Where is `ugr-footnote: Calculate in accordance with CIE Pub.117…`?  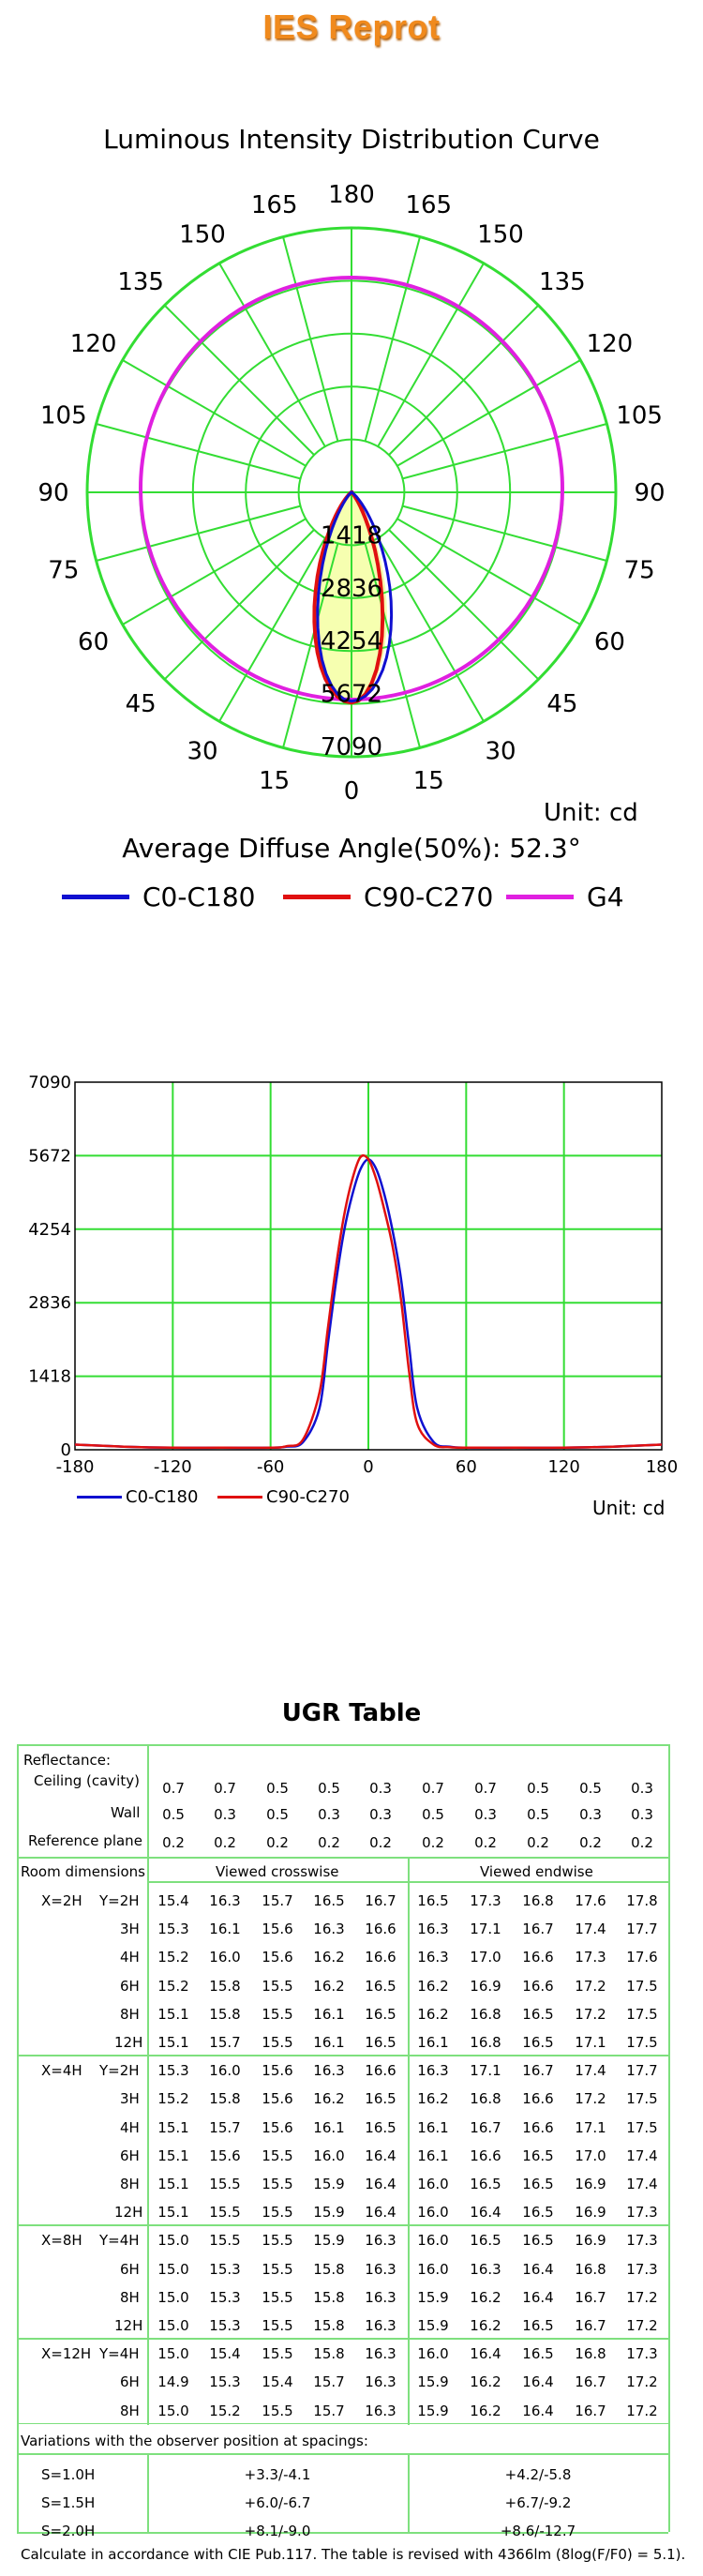
ugr-footnote: Calculate in accordance with CIE Pub.117… is located at coordinates (353, 2554).